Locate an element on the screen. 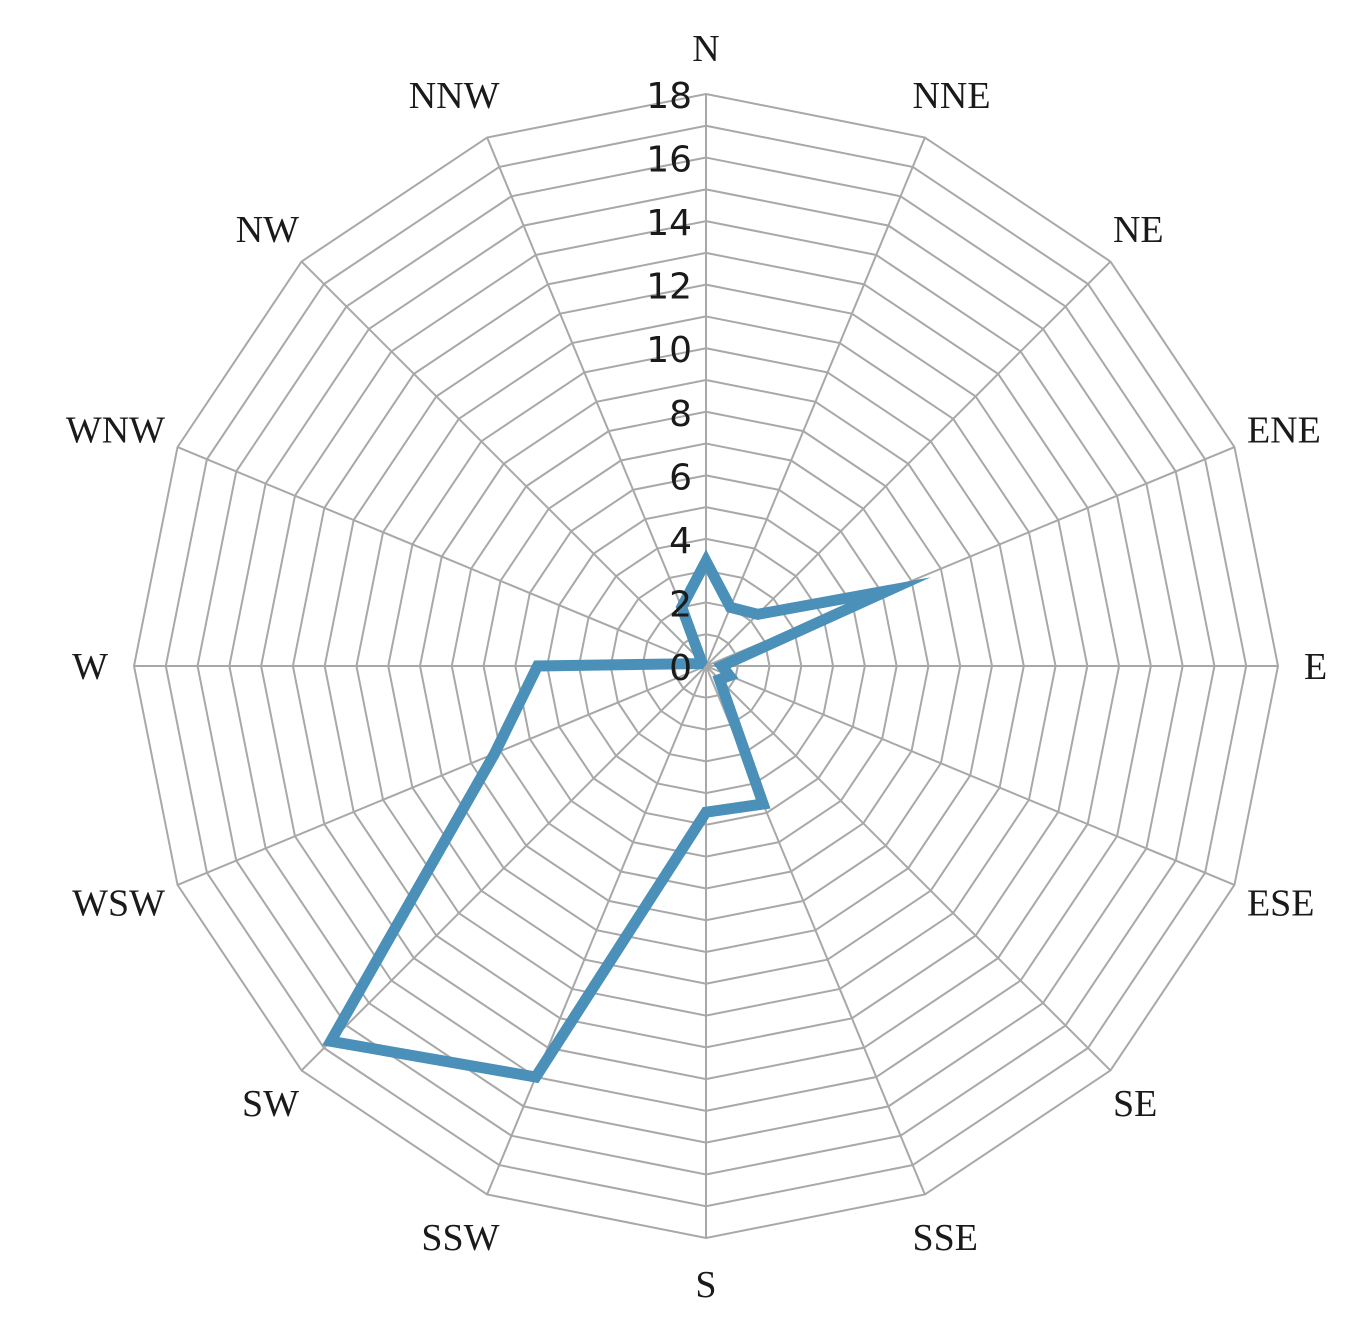 The height and width of the screenshot is (1332, 1367). direction-label-se: SE is located at coordinates (1135, 1104).